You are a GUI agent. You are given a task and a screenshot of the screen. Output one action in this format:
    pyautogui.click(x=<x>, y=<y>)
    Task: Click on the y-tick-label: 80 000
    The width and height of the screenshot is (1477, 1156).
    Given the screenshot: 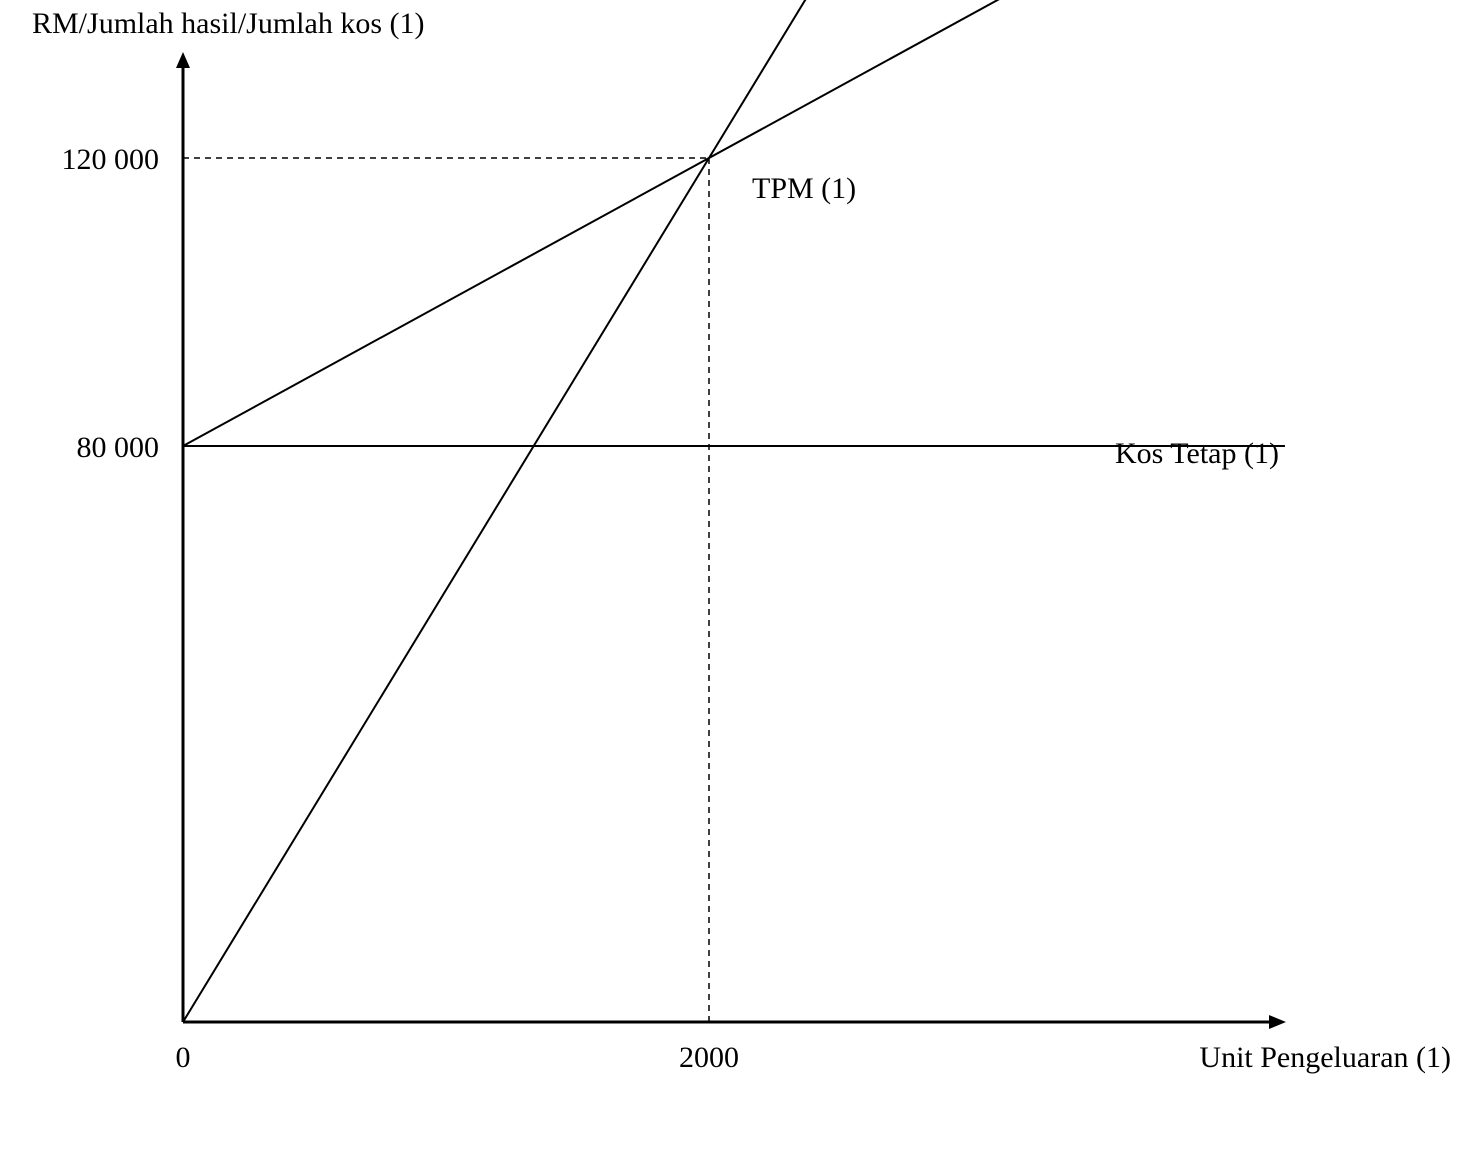 What is the action you would take?
    pyautogui.click(x=118, y=447)
    